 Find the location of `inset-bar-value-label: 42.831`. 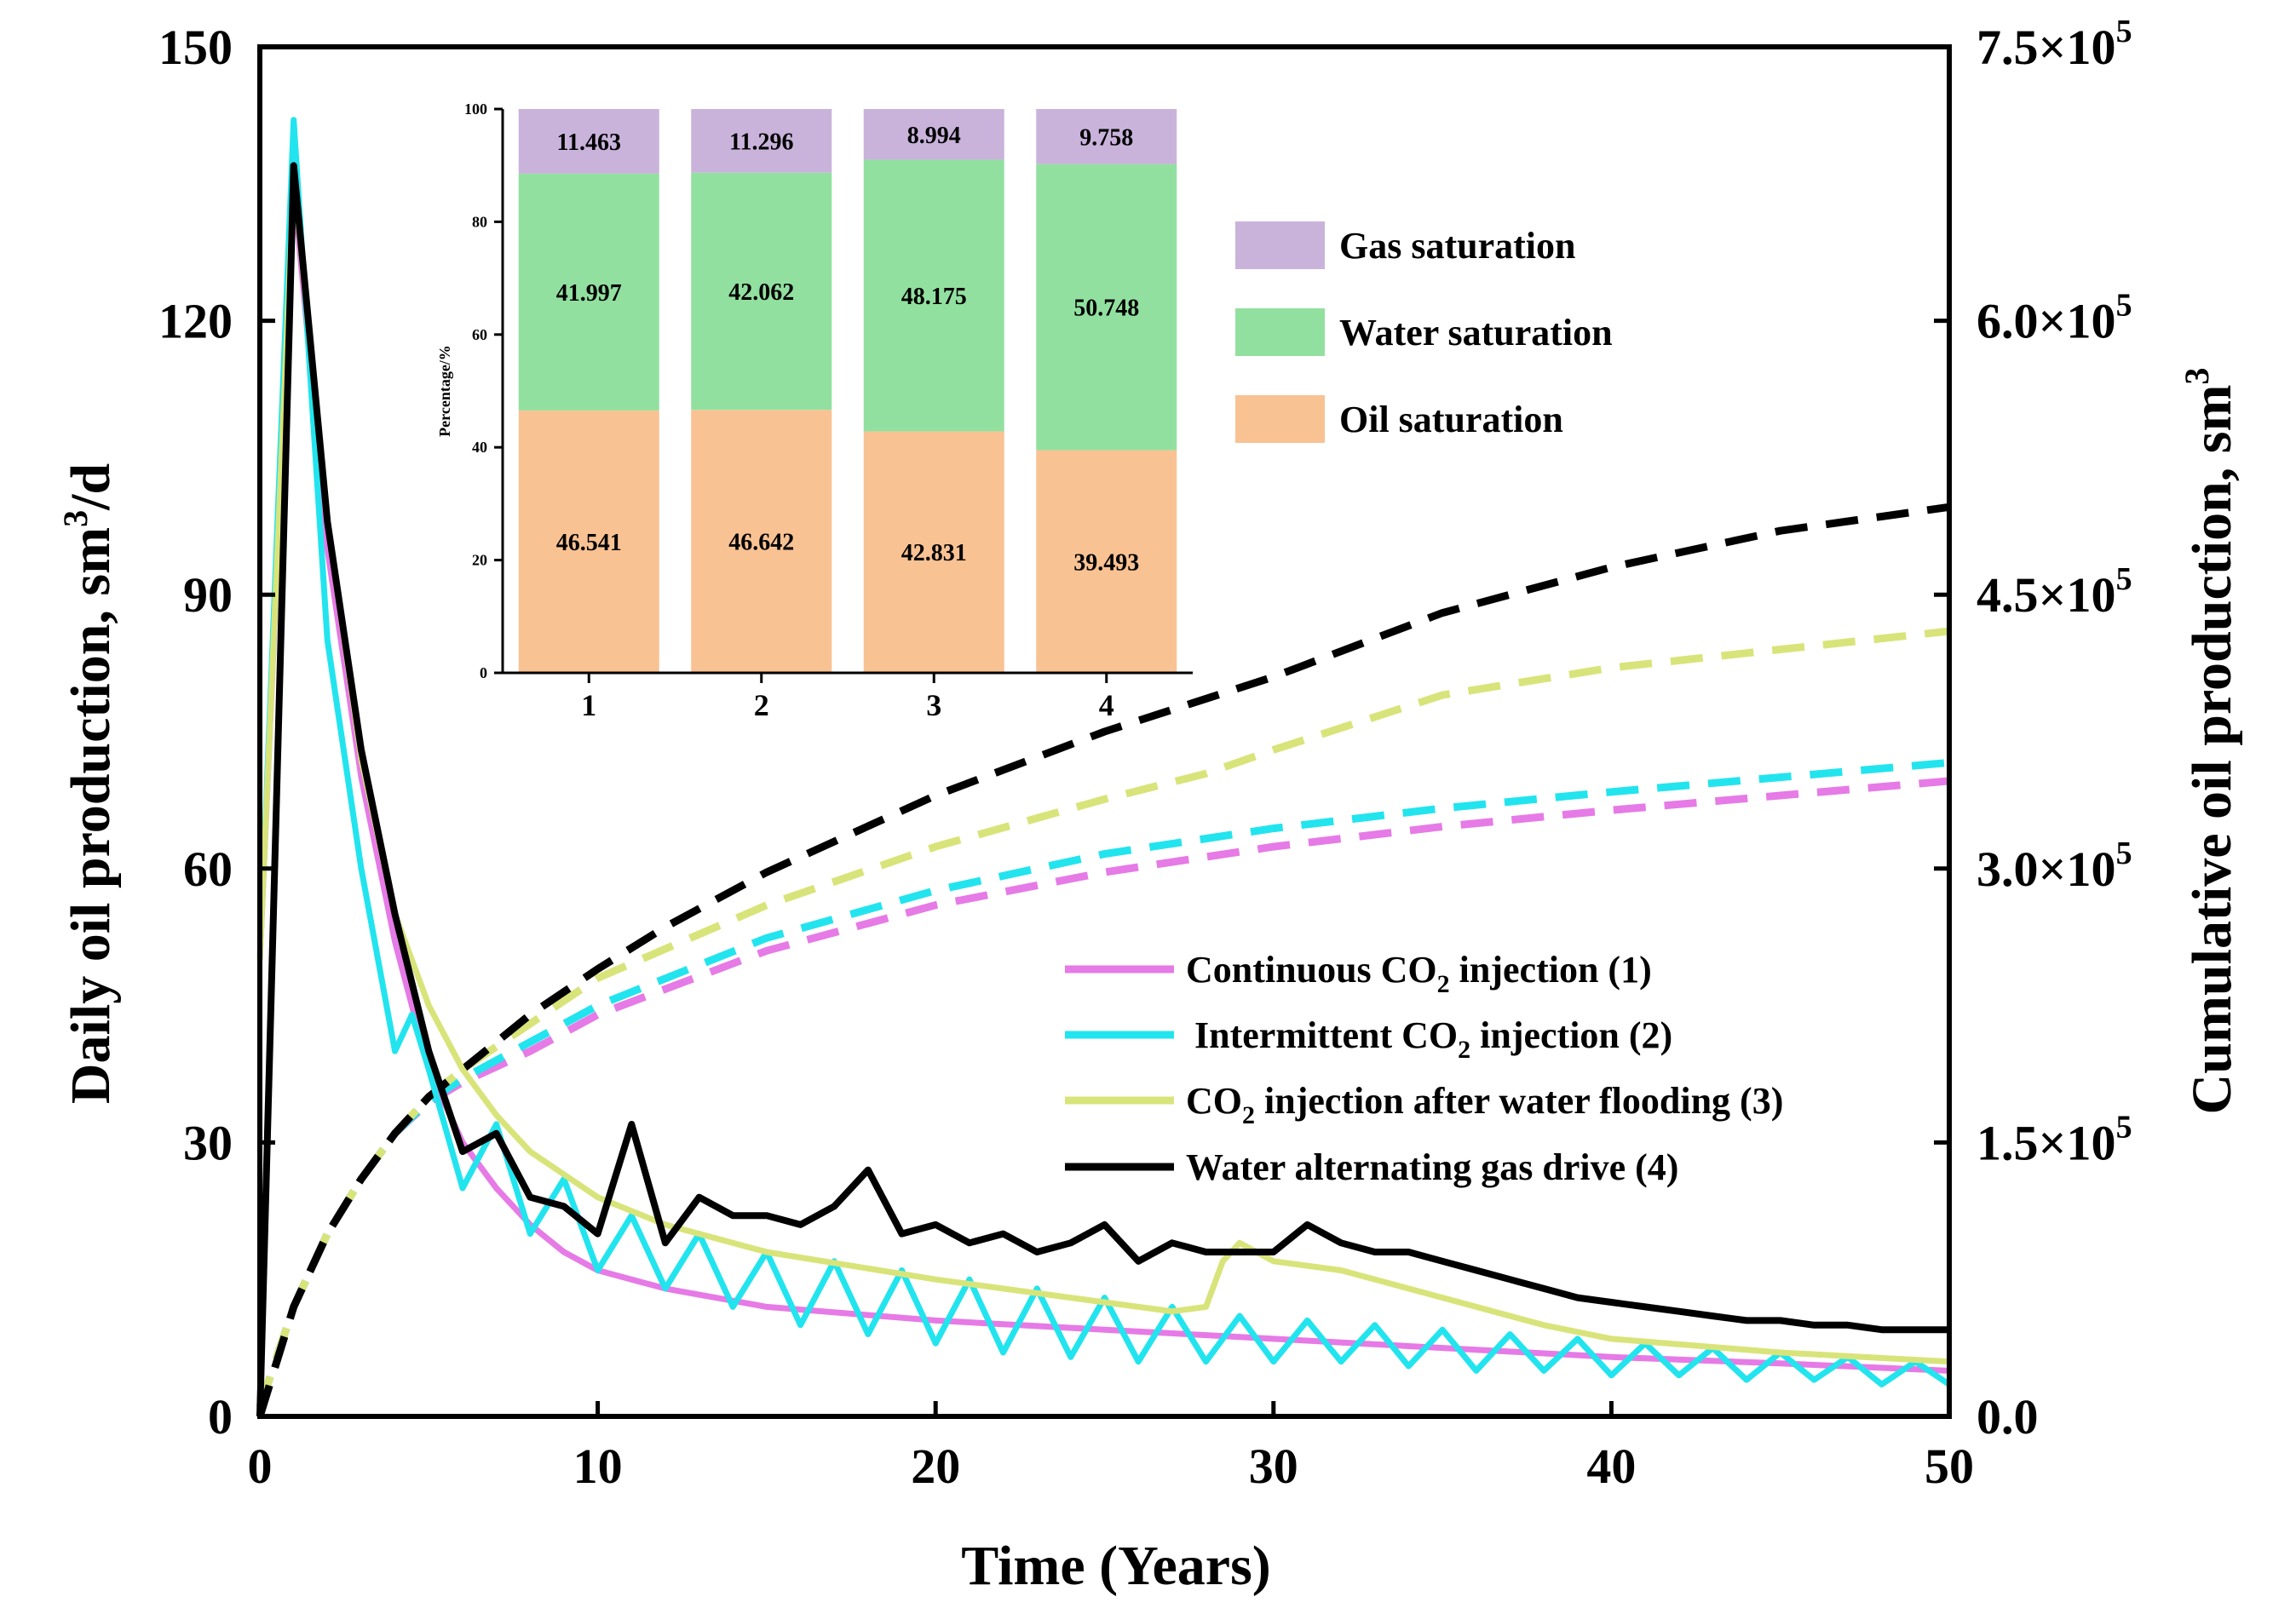

inset-bar-value-label: 42.831 is located at coordinates (934, 553).